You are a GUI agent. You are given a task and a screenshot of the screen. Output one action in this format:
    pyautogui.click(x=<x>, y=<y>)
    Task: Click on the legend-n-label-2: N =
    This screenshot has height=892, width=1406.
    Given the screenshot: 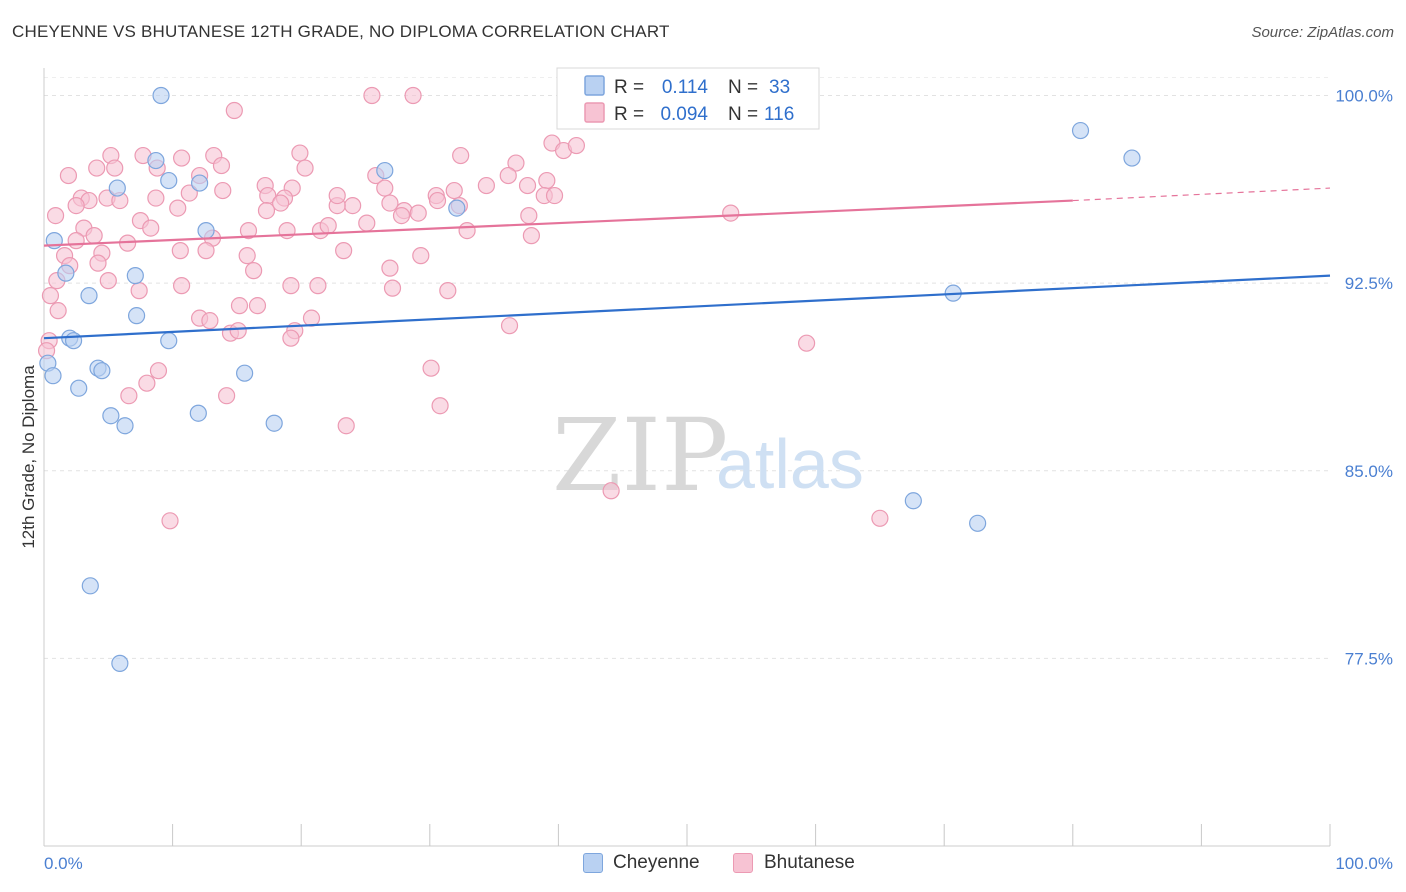 What is the action you would take?
    pyautogui.click(x=743, y=114)
    